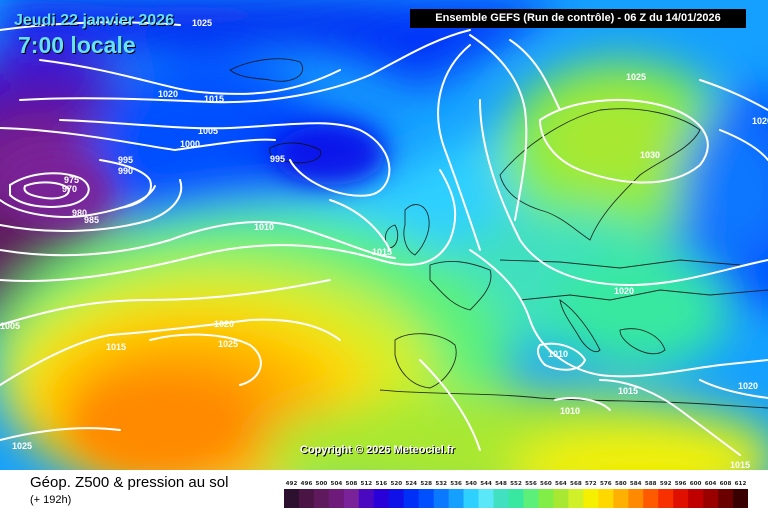  What do you see at coordinates (666, 484) in the screenshot?
I see `legend-value: 592` at bounding box center [666, 484].